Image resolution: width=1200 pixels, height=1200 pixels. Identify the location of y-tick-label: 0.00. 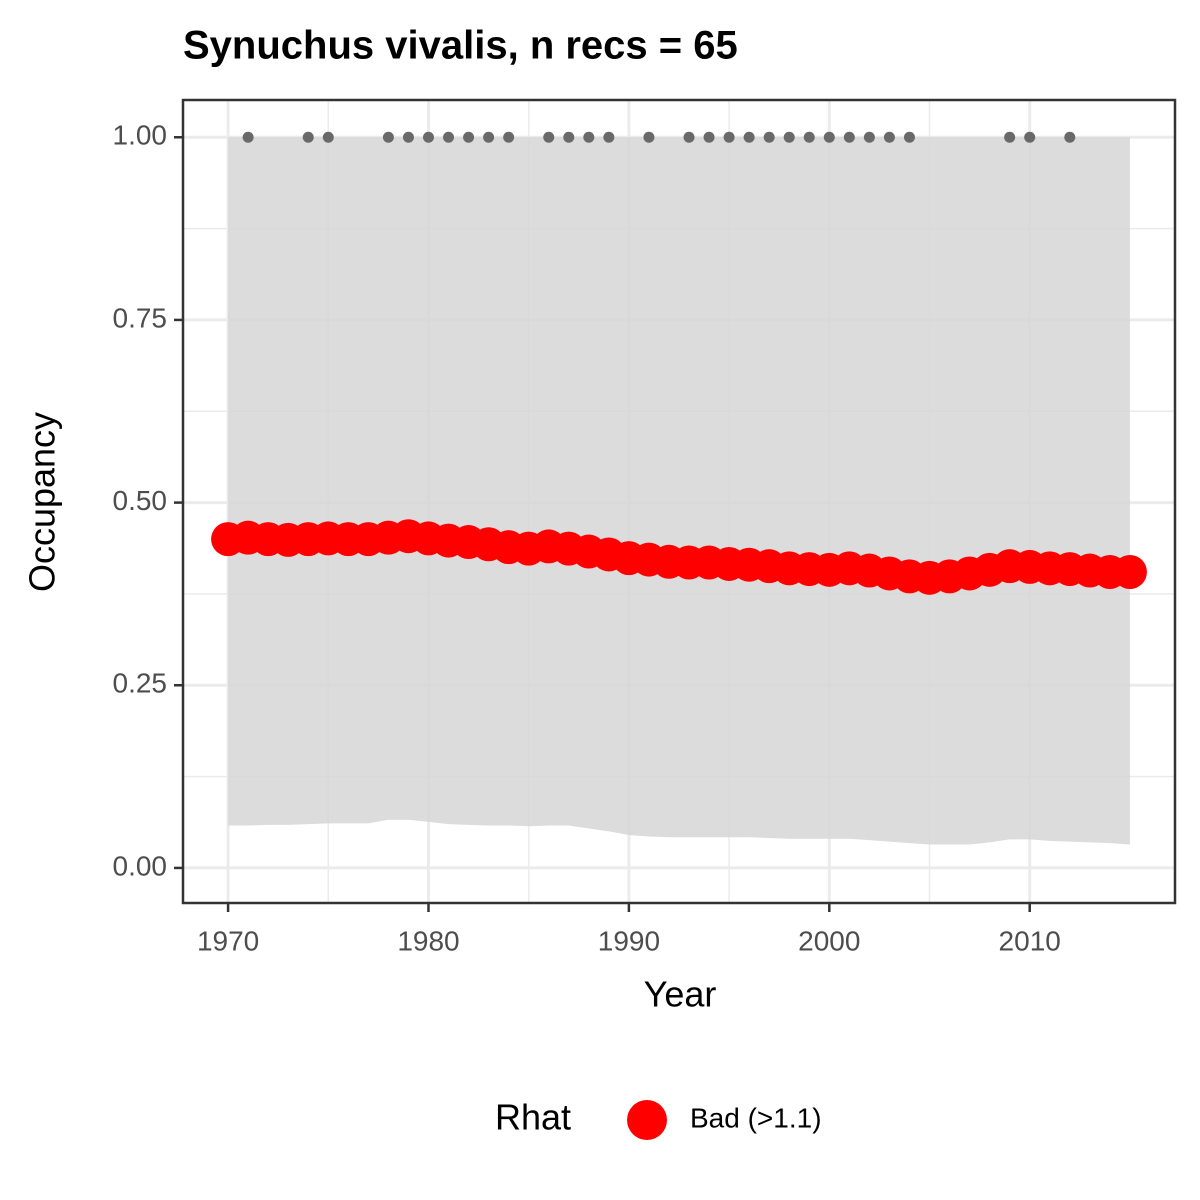
(140, 865).